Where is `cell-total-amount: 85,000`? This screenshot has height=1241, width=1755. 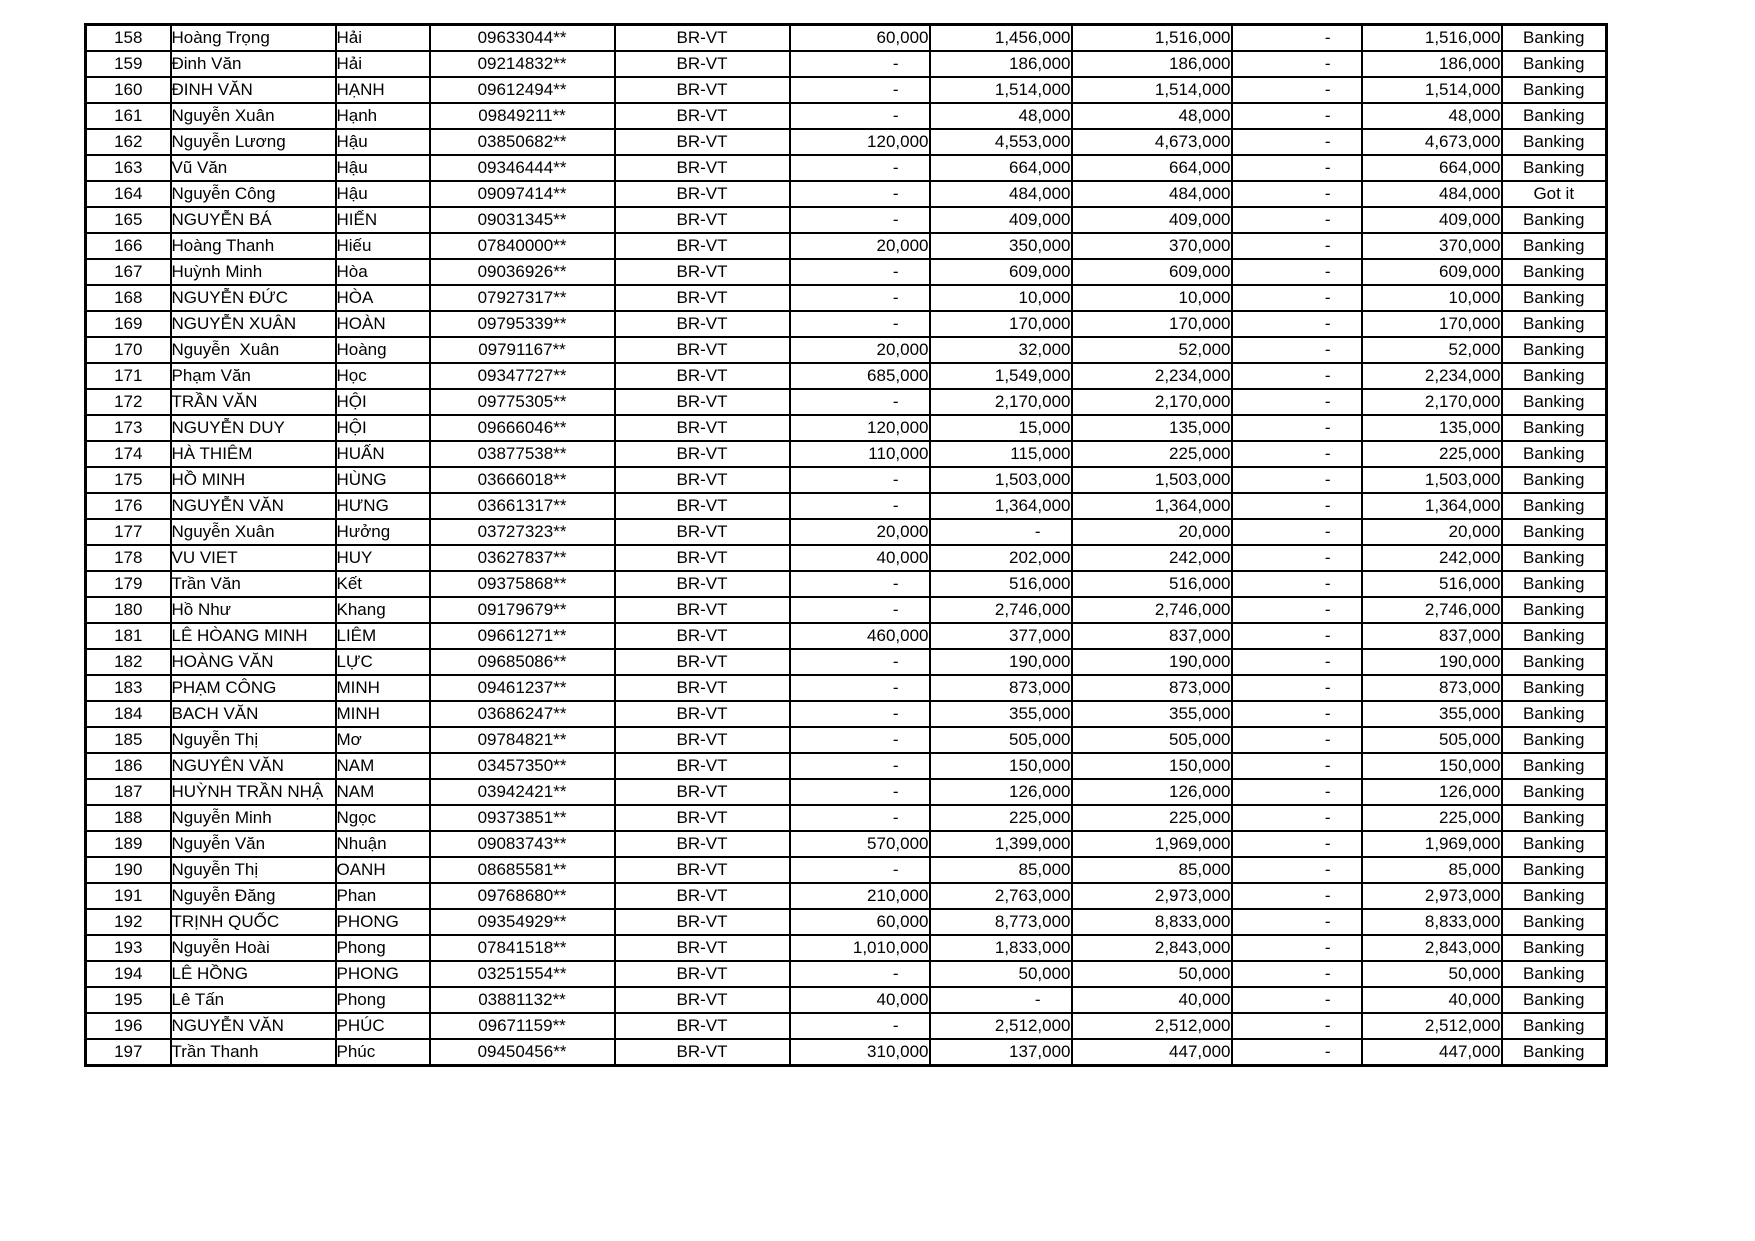 cell-total-amount: 85,000 is located at coordinates (1151, 870).